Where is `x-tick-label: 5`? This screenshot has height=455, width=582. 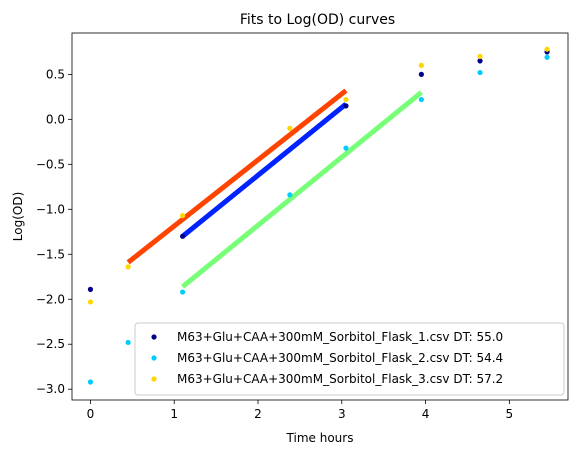 x-tick-label: 5 is located at coordinates (510, 414).